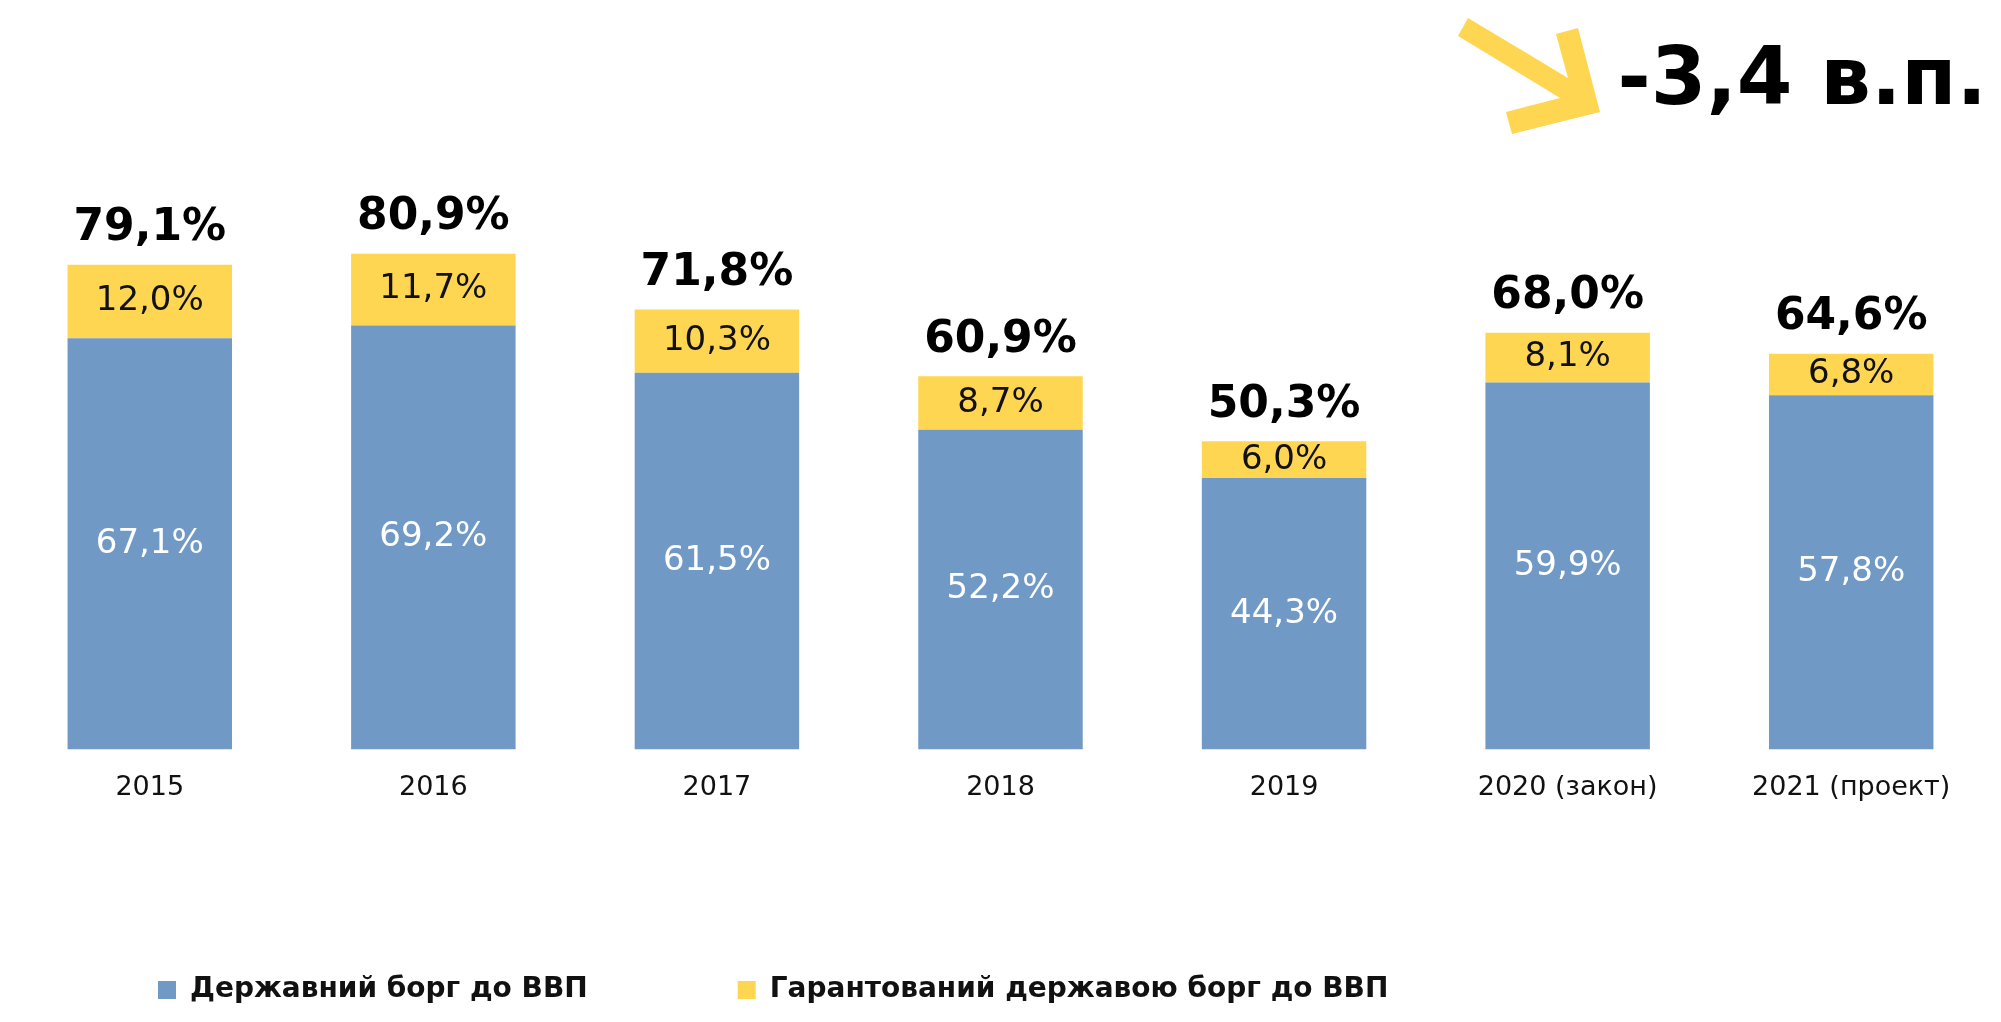  I want to click on total-label: 64,6%, so click(1851, 314).